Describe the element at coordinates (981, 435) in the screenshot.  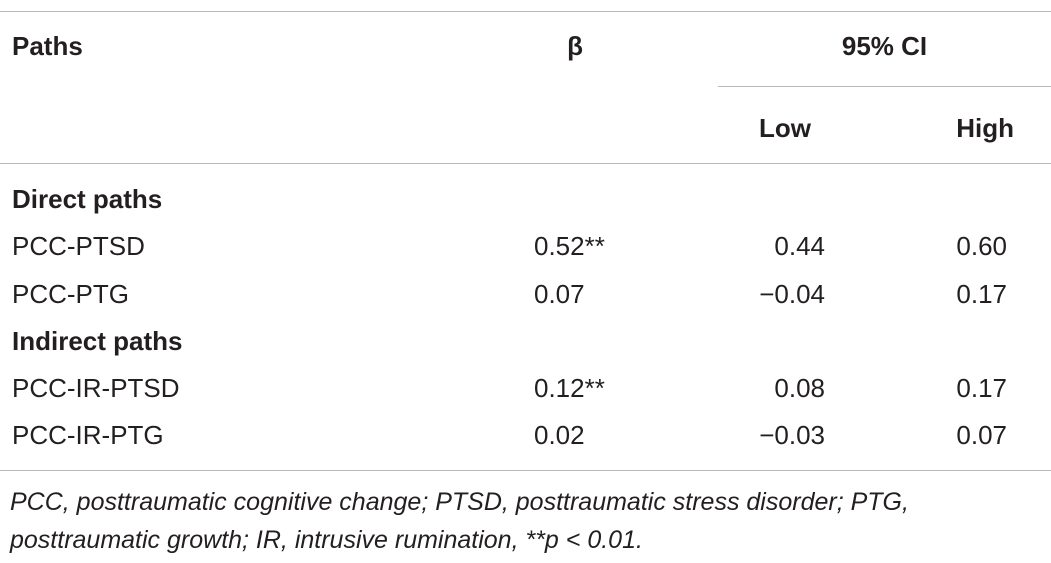
I see `row-high: 0.07` at that location.